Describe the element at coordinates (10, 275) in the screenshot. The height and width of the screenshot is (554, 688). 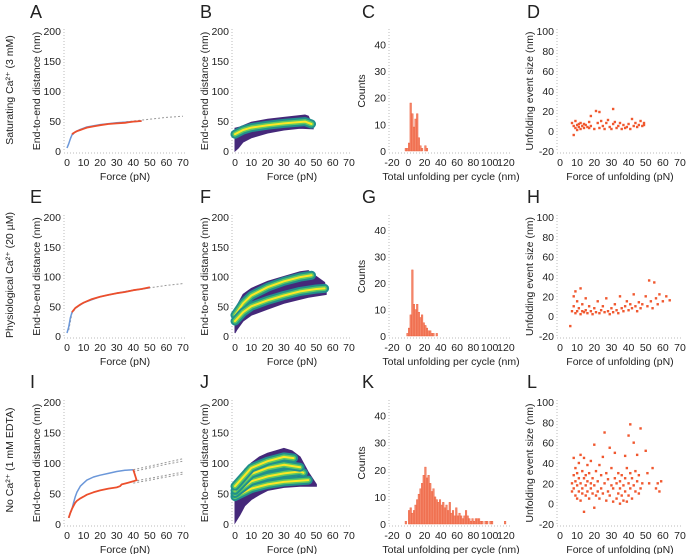
I see `row-label: Physiological Ca²⁺ (20 µM)` at that location.